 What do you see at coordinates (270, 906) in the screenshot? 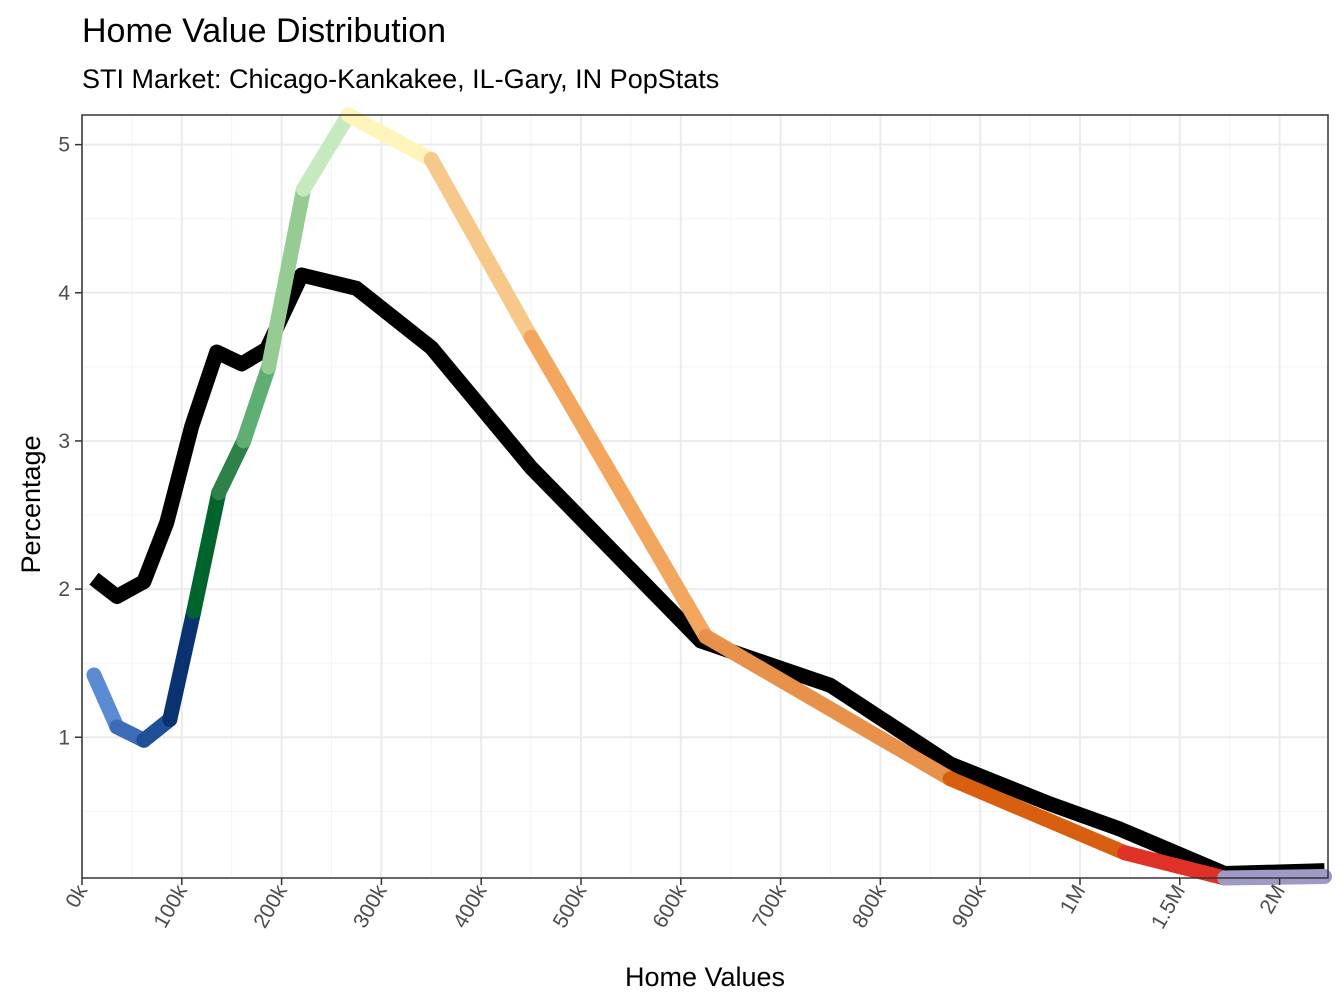
I see `x-tick-label: 200k` at bounding box center [270, 906].